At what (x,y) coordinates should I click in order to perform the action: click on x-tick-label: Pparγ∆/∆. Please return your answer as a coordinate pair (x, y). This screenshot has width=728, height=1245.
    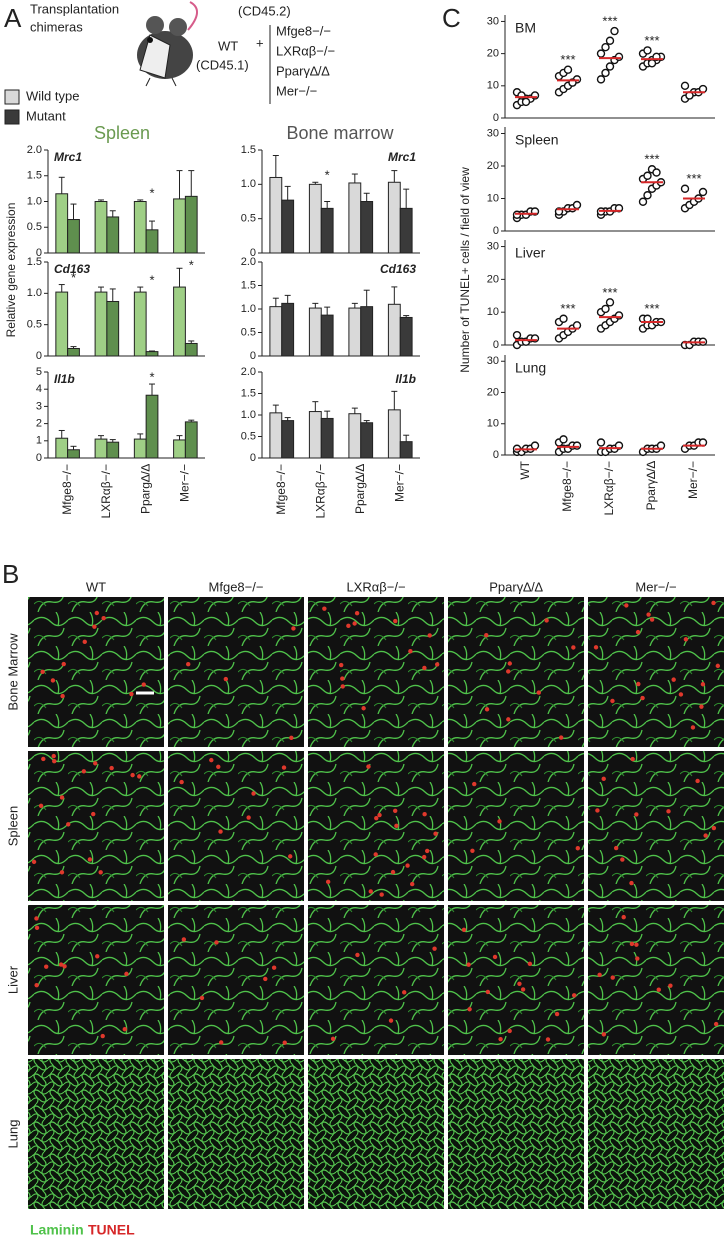
    Looking at the image, I should click on (651, 485).